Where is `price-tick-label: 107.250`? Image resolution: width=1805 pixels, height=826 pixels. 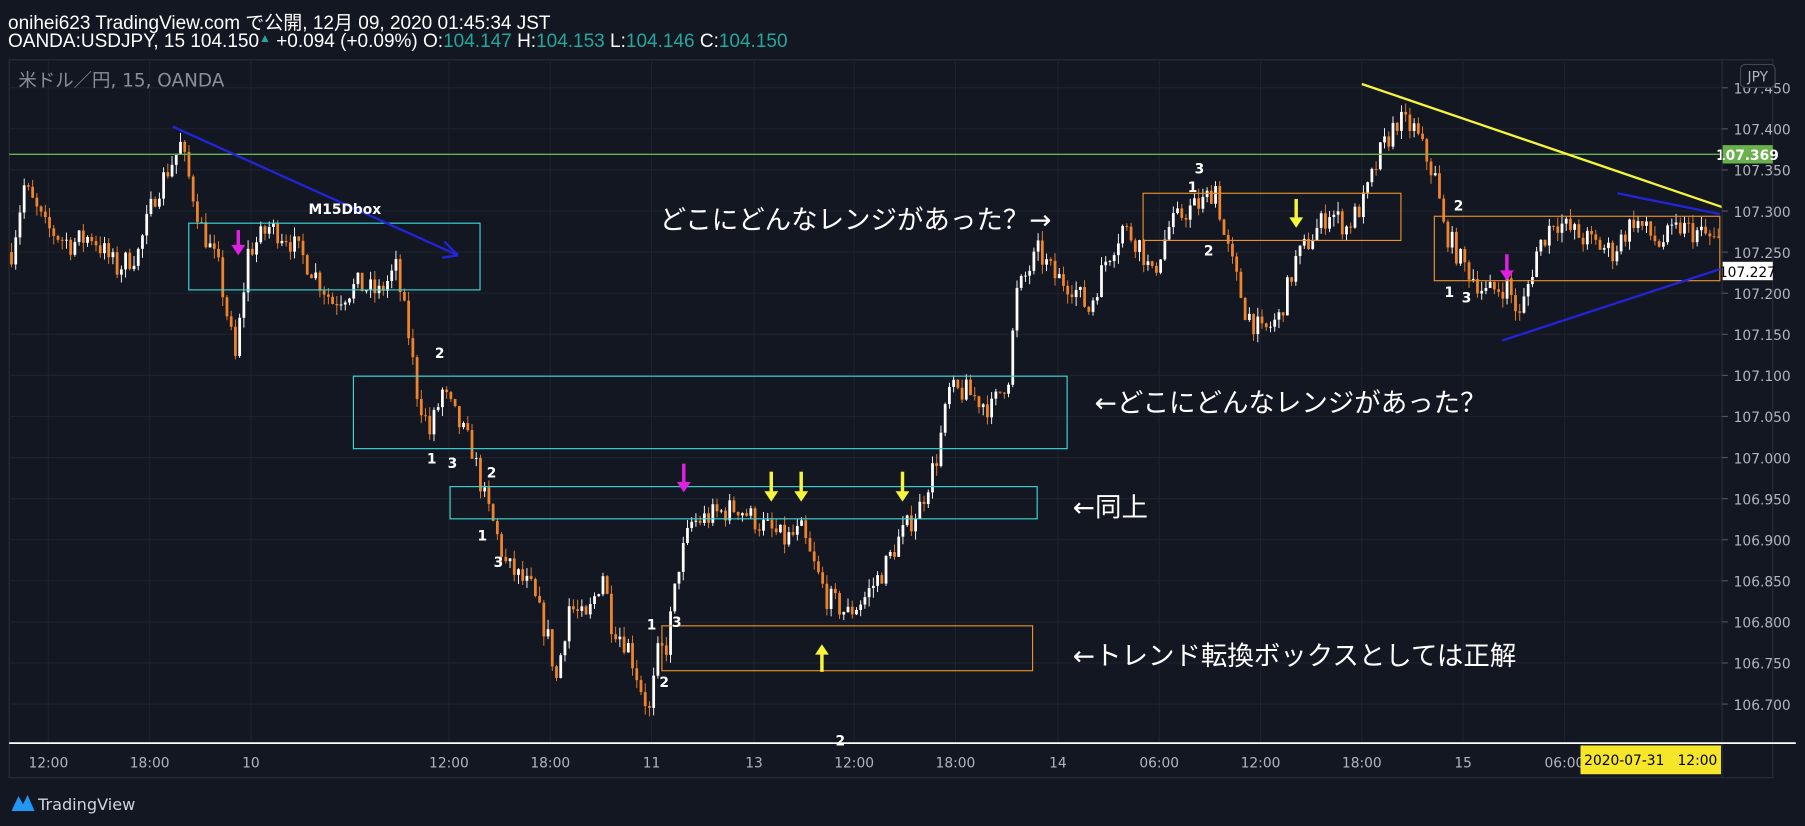 price-tick-label: 107.250 is located at coordinates (1762, 254).